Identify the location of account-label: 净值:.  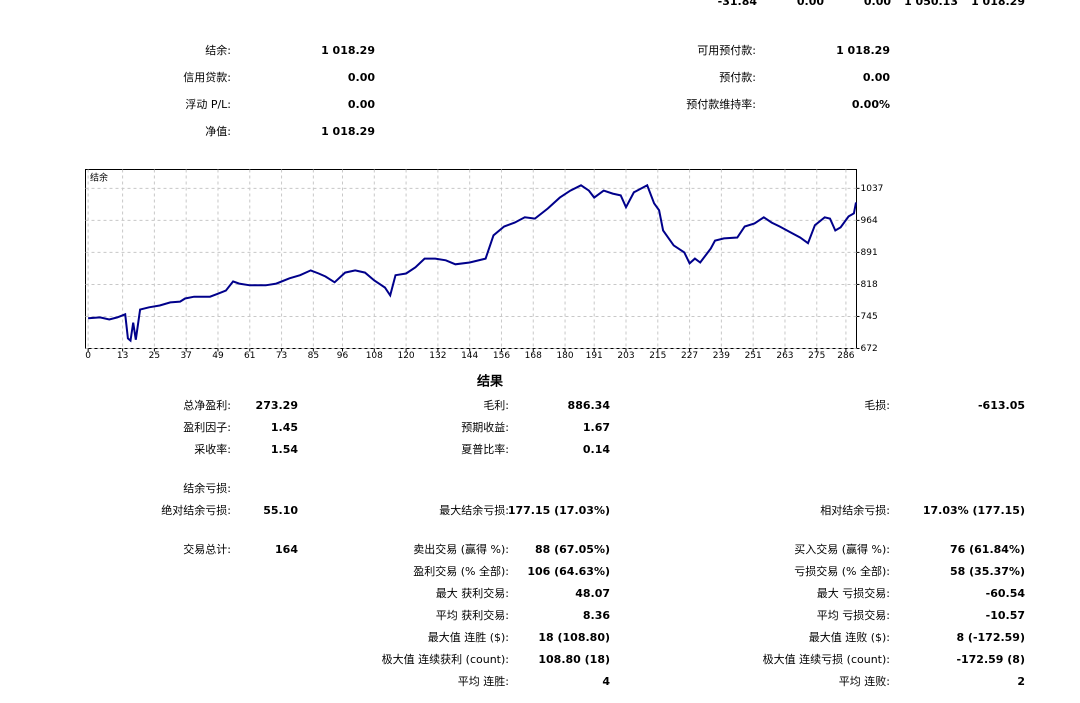
(218, 131).